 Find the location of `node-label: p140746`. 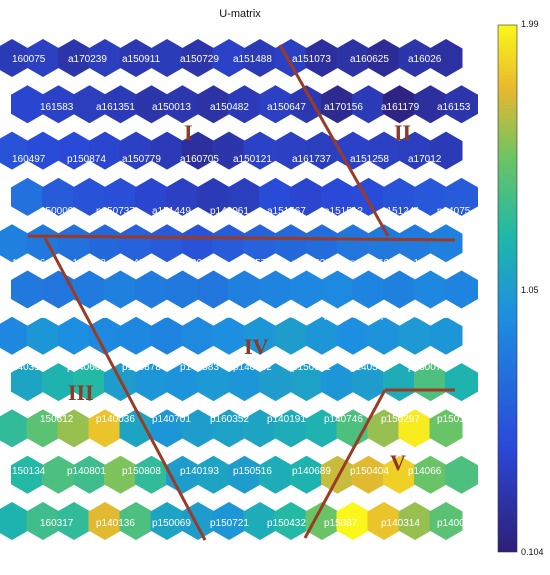

node-label: p140746 is located at coordinates (343, 419).